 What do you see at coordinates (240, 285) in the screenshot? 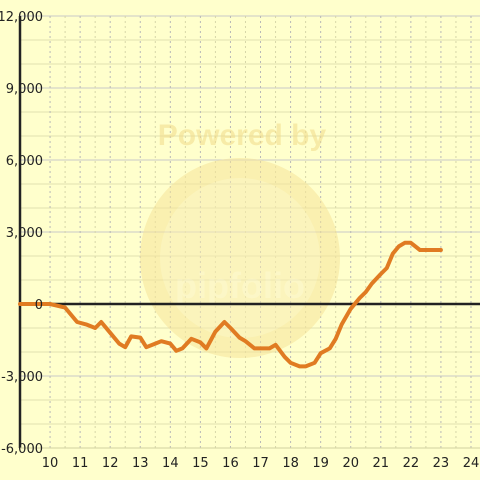
I see `watermark-brand: pipfolio` at bounding box center [240, 285].